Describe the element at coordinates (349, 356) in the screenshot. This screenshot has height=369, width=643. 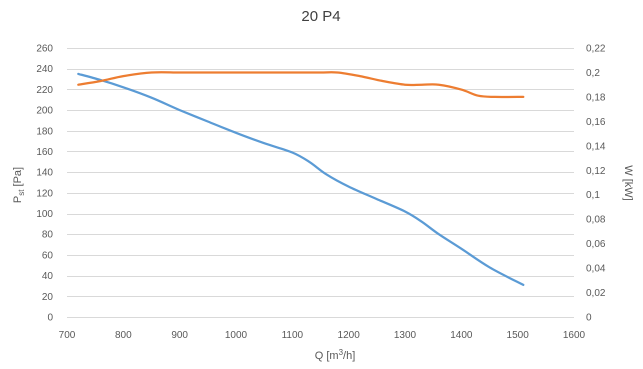
I see `x-axis-label-tail: /h]` at that location.